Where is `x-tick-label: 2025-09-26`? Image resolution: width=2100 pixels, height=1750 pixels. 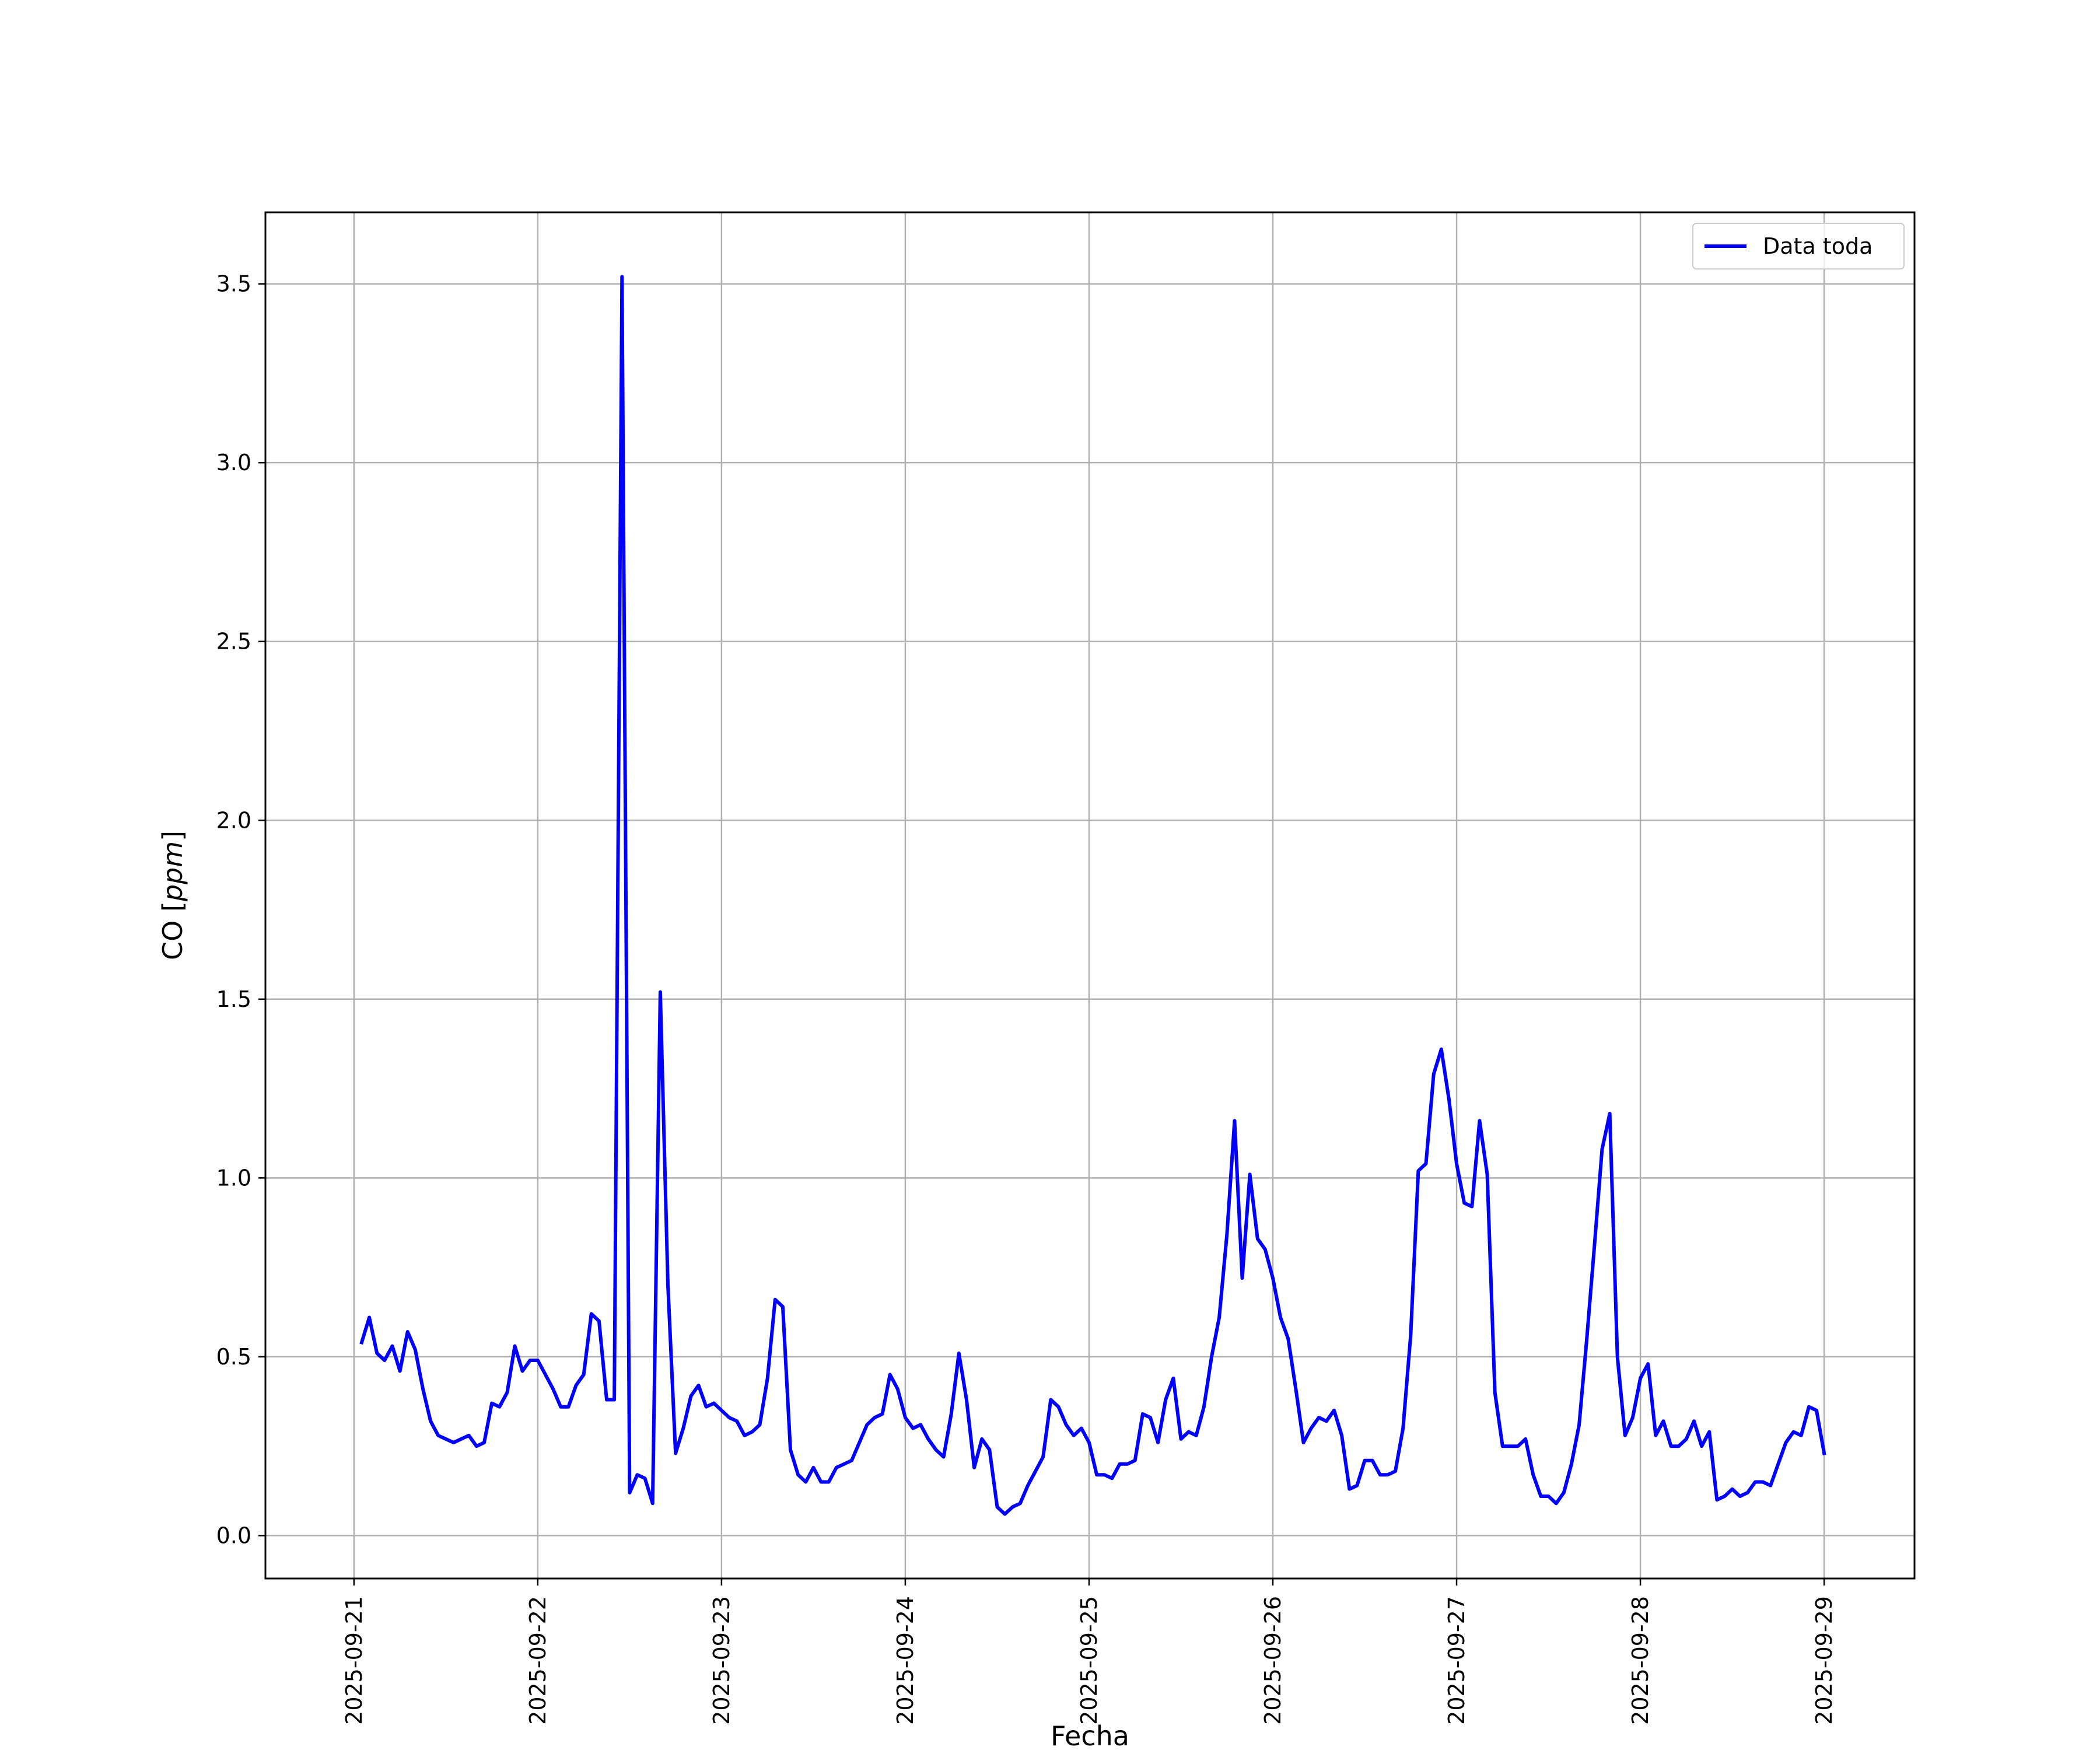 x-tick-label: 2025-09-26 is located at coordinates (1273, 1660).